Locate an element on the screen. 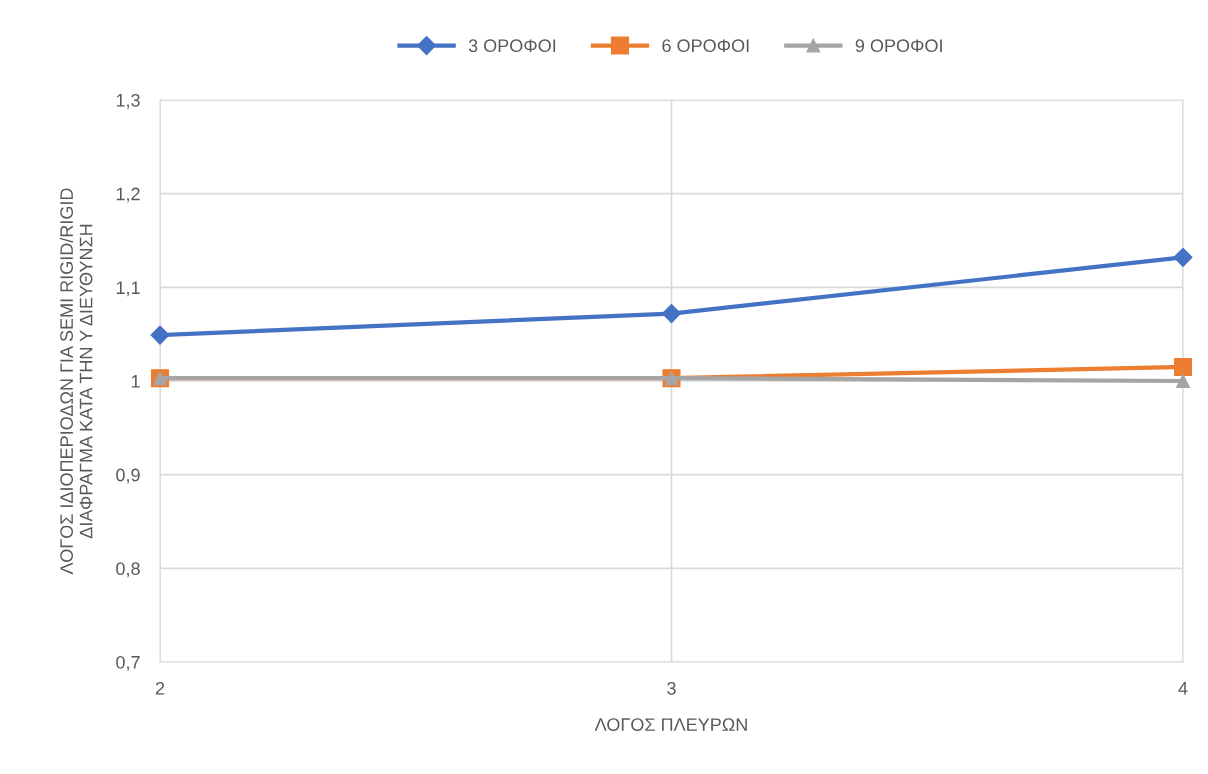 This screenshot has width=1208, height=774. y-tick-label: 0,7 is located at coordinates (128, 663).